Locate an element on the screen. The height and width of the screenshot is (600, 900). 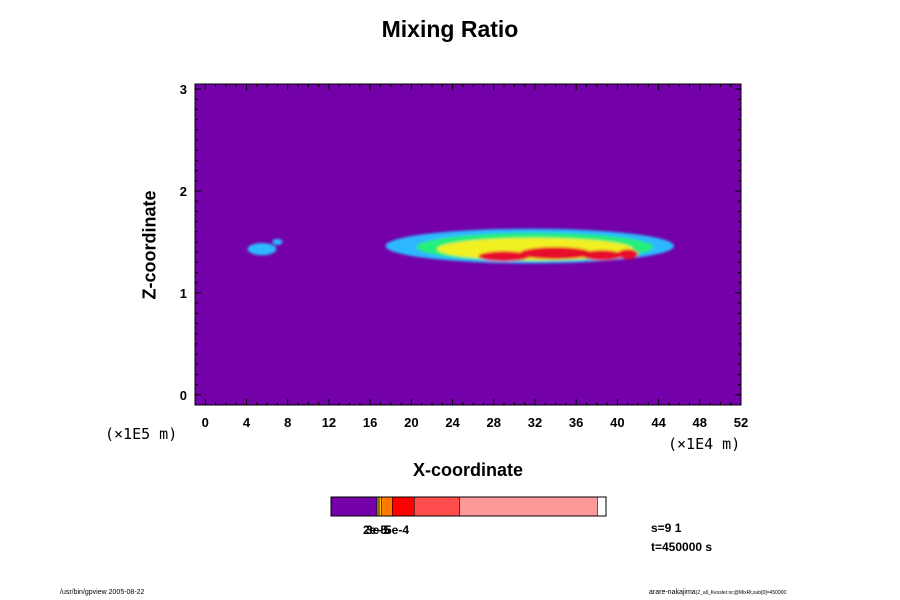
x-tick-label: 28 is located at coordinates (494, 422).